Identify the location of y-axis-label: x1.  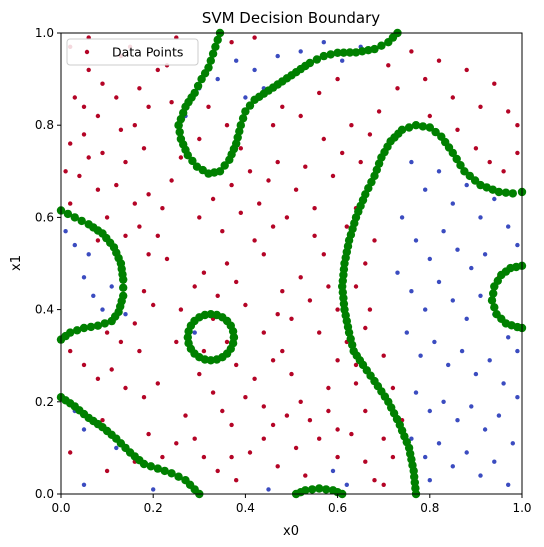
(16, 263).